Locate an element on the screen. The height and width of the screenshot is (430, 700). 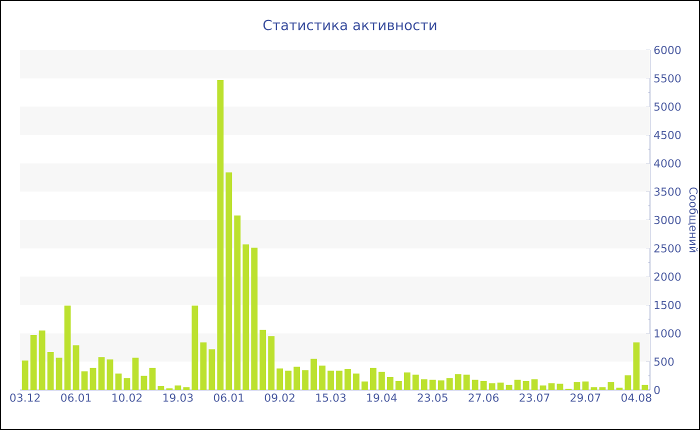
x-tick-label: 29.07 is located at coordinates (585, 398).